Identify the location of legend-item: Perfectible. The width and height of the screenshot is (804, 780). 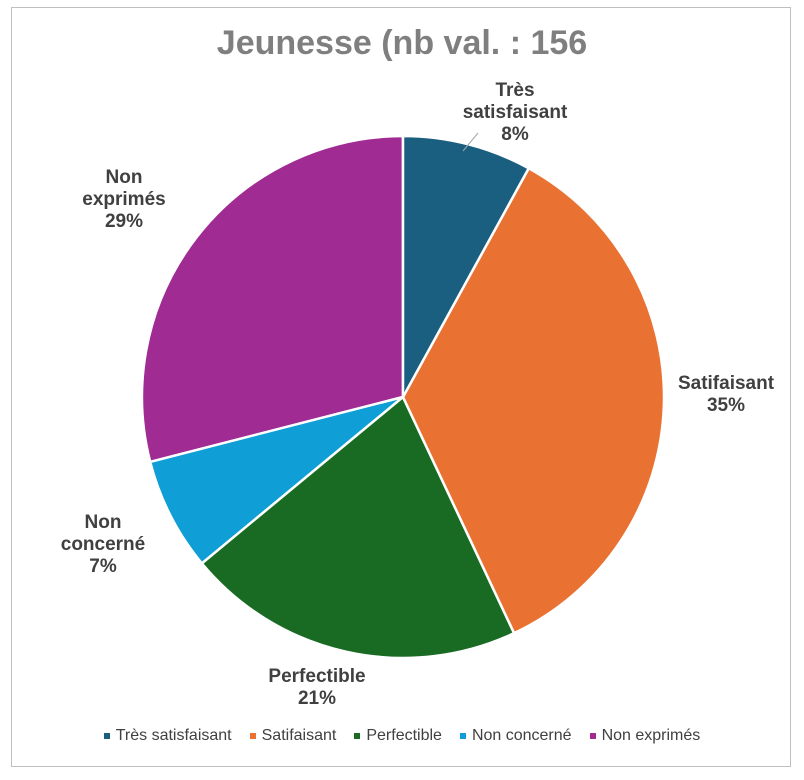
(398, 736).